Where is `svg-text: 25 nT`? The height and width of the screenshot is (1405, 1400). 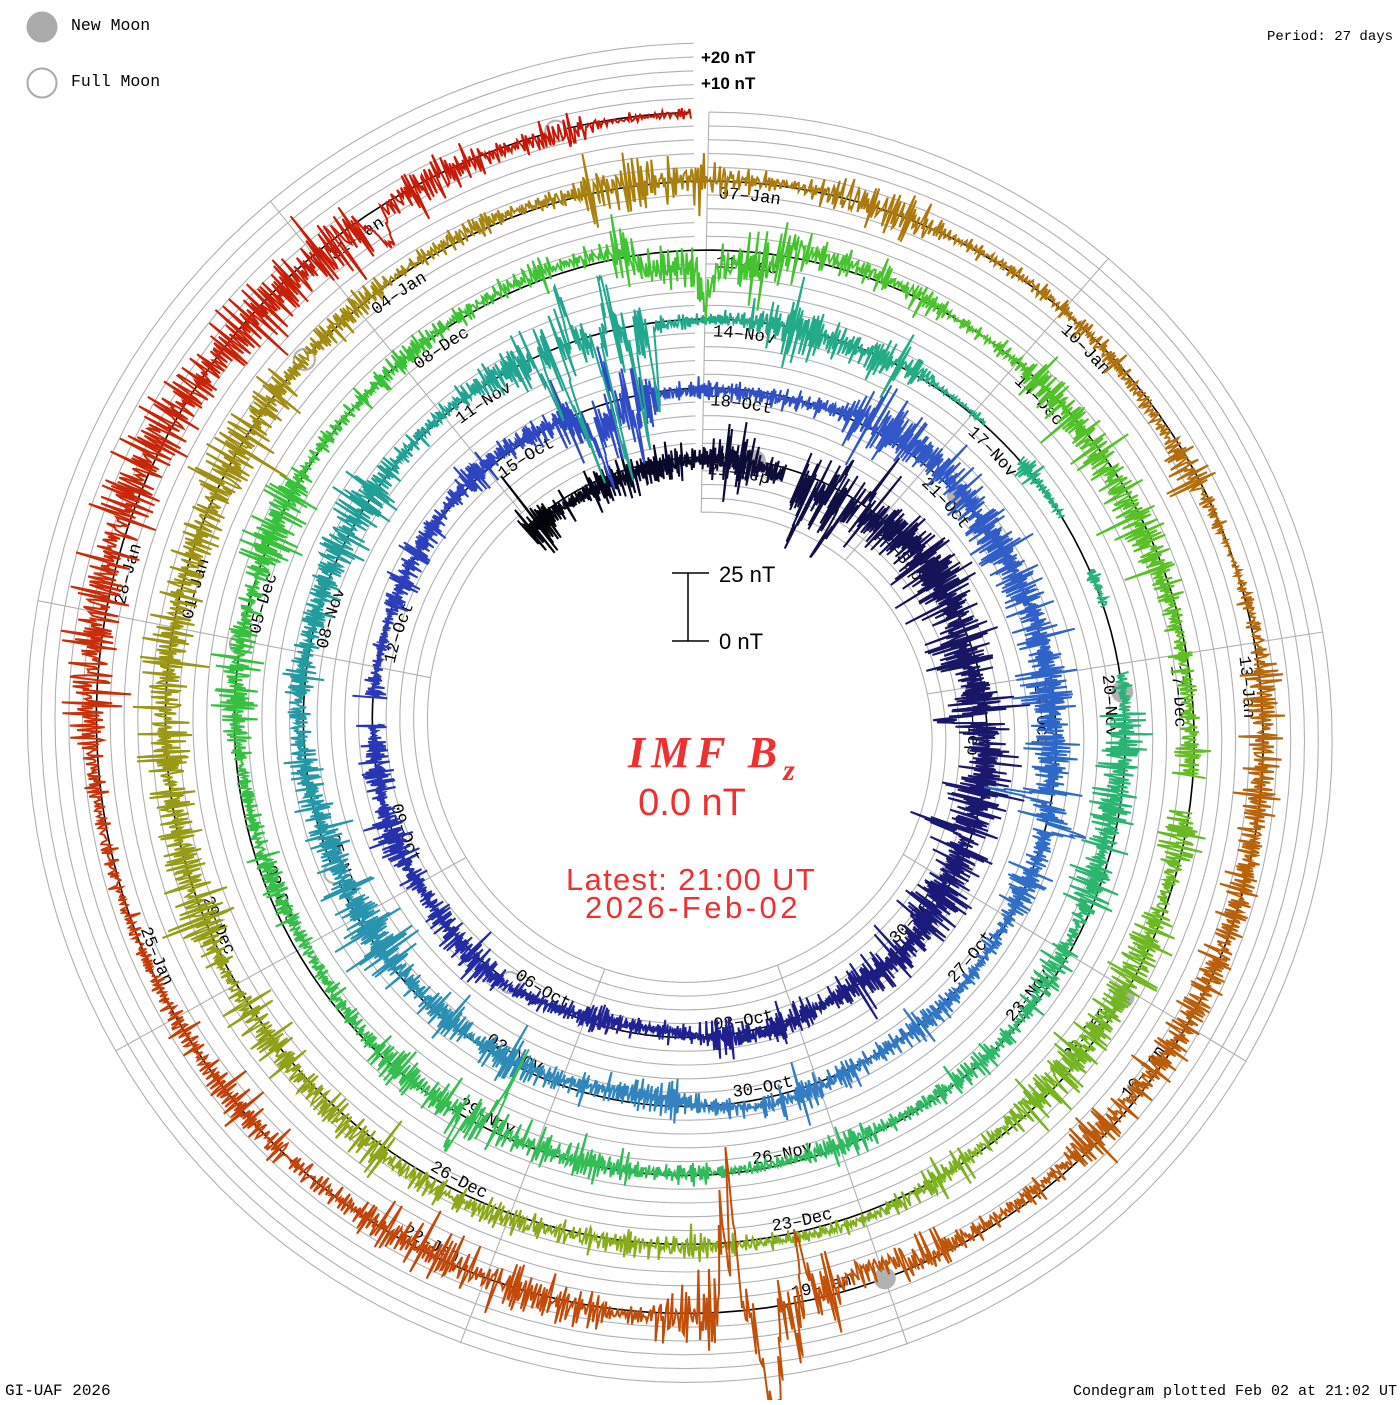 svg-text: 25 nT is located at coordinates (747, 574).